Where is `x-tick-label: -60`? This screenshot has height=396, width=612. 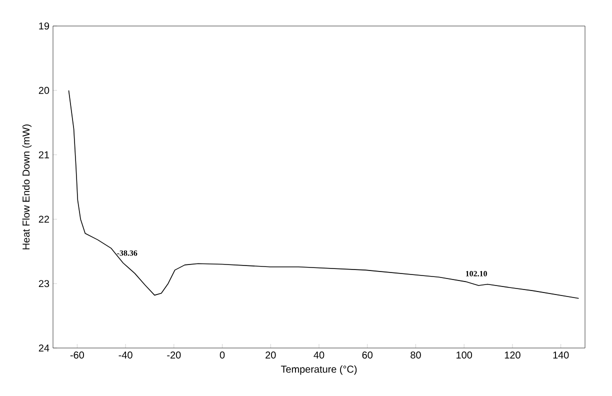 x-tick-label: -60 is located at coordinates (77, 355).